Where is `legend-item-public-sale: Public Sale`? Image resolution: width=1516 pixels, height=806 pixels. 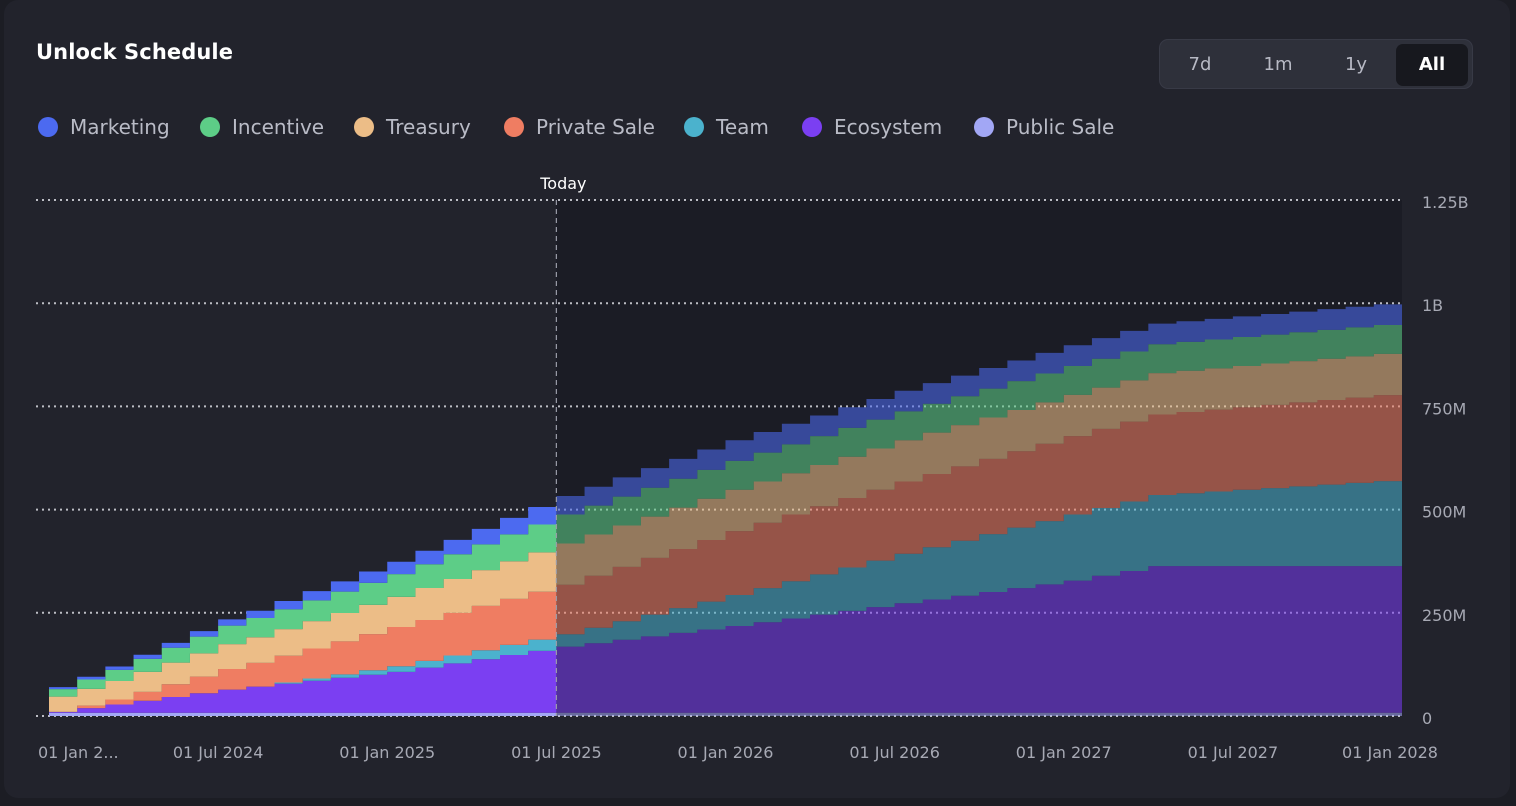 legend-item-public-sale: Public Sale is located at coordinates (1044, 127).